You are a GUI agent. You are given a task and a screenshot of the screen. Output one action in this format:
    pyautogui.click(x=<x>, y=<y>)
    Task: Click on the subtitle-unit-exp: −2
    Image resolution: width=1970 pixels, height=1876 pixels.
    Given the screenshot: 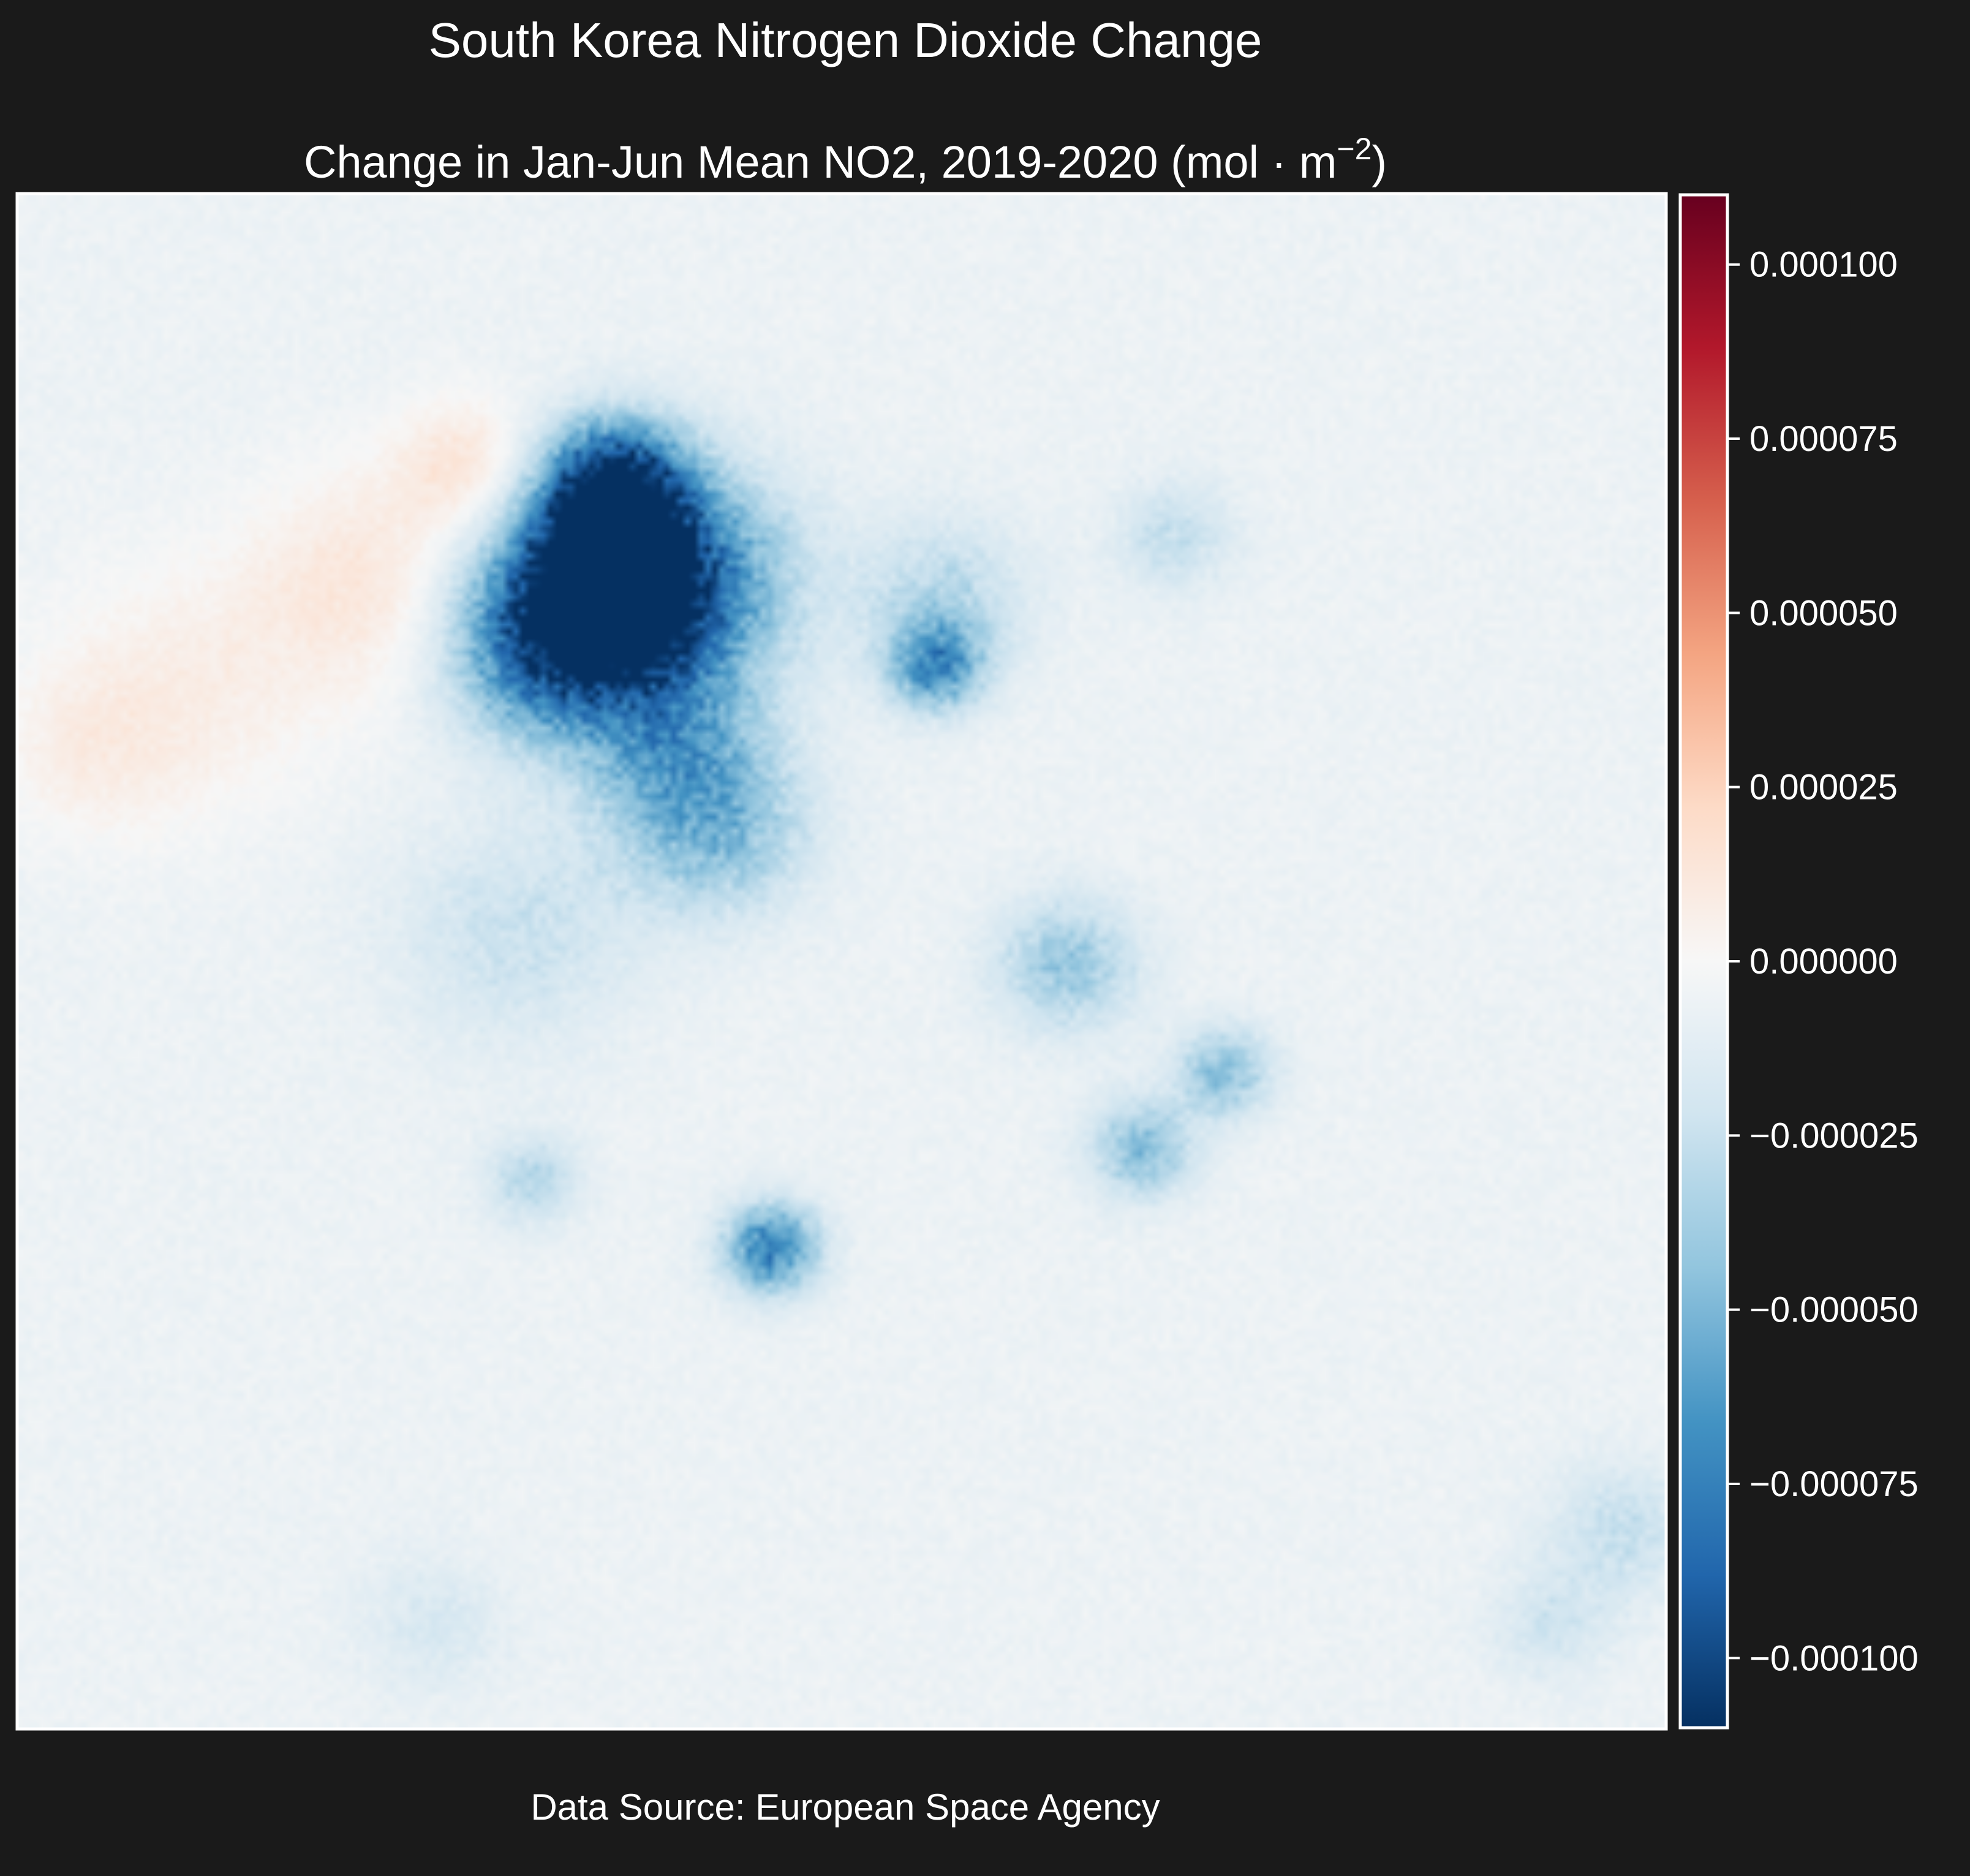 What is the action you would take?
    pyautogui.click(x=1354, y=149)
    